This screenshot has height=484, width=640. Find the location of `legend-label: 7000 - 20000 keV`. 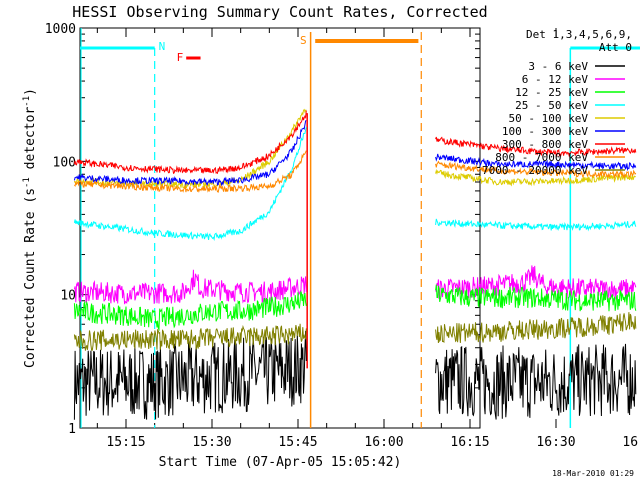

legend-label: 7000 - 20000 keV is located at coordinates (535, 170).